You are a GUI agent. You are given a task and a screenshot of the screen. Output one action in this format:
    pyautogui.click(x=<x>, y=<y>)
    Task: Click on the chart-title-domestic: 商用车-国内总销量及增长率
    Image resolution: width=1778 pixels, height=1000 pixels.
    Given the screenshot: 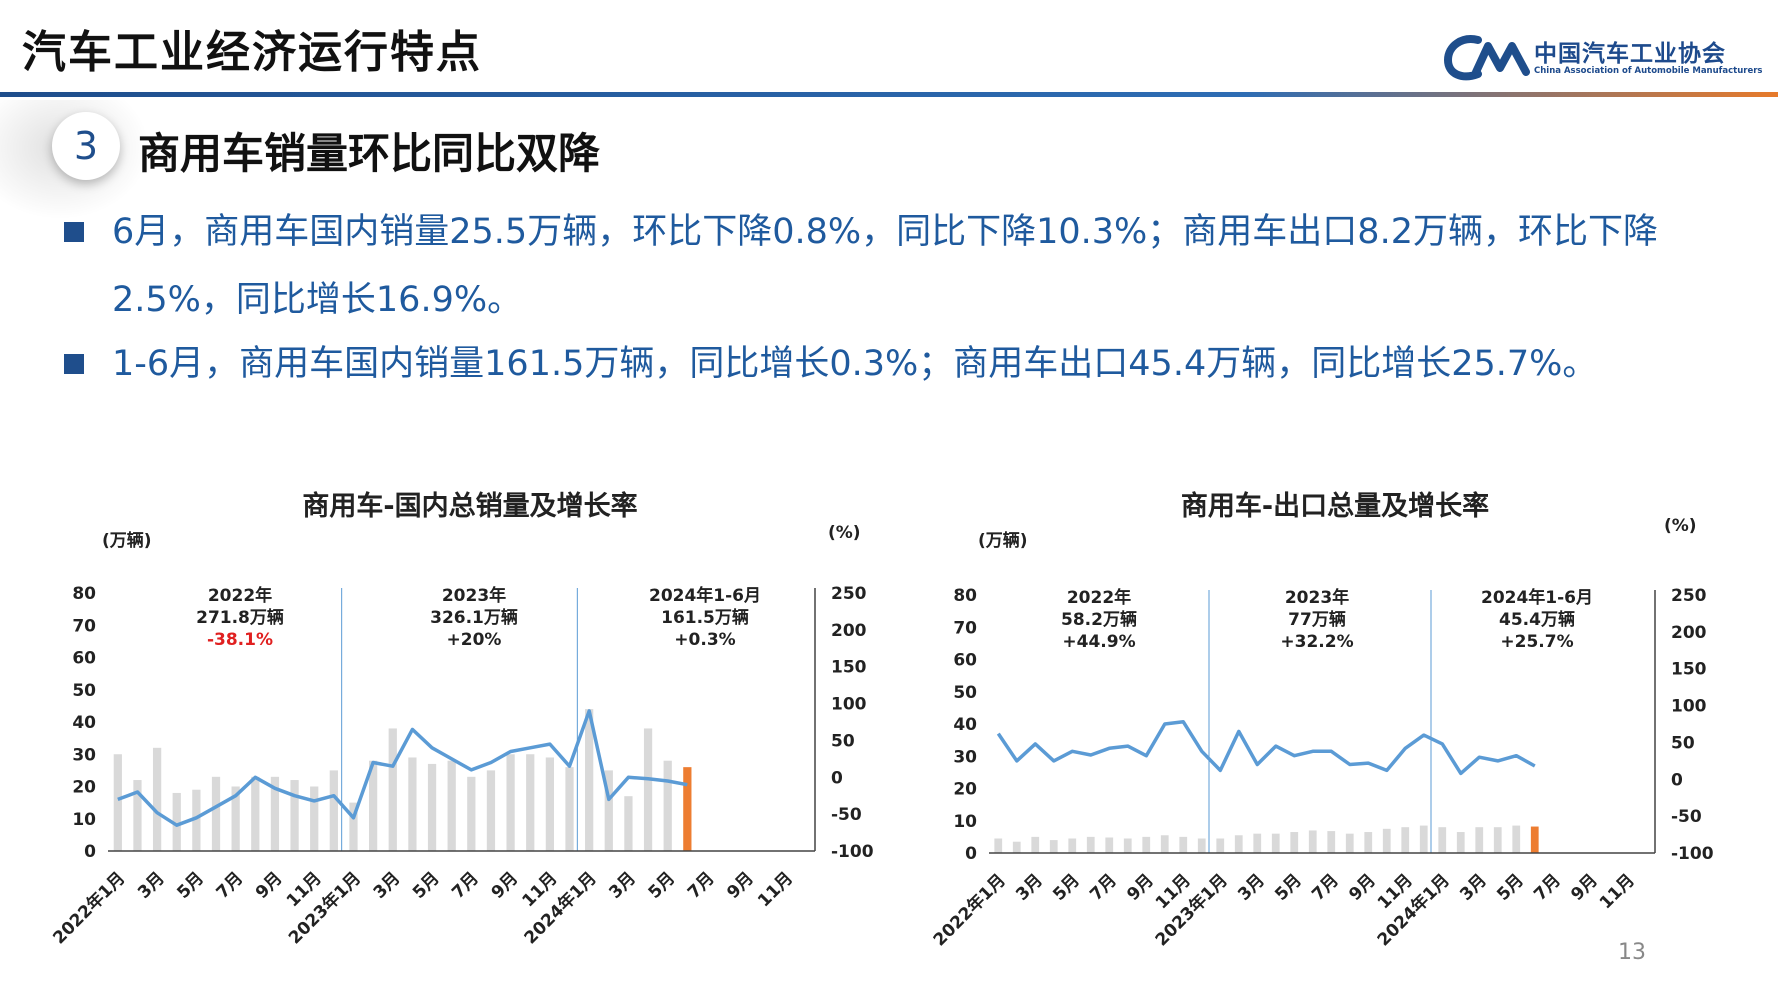 What is the action you would take?
    pyautogui.click(x=470, y=506)
    